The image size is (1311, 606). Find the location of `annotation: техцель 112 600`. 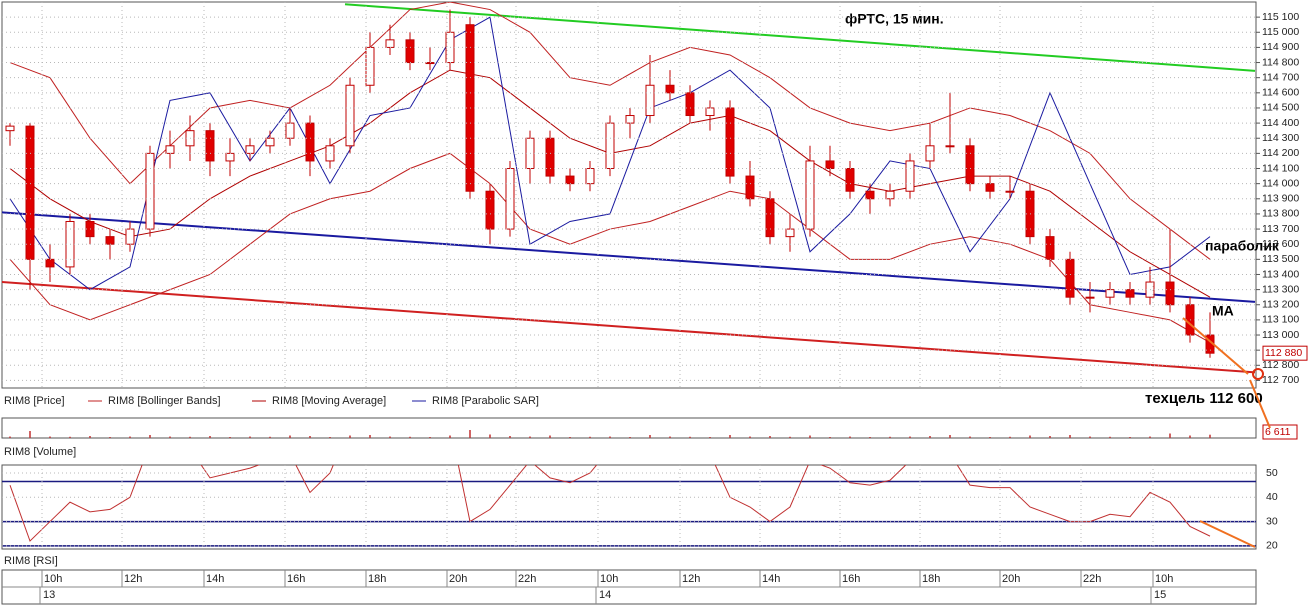

annotation: техцель 112 600 is located at coordinates (1204, 398).